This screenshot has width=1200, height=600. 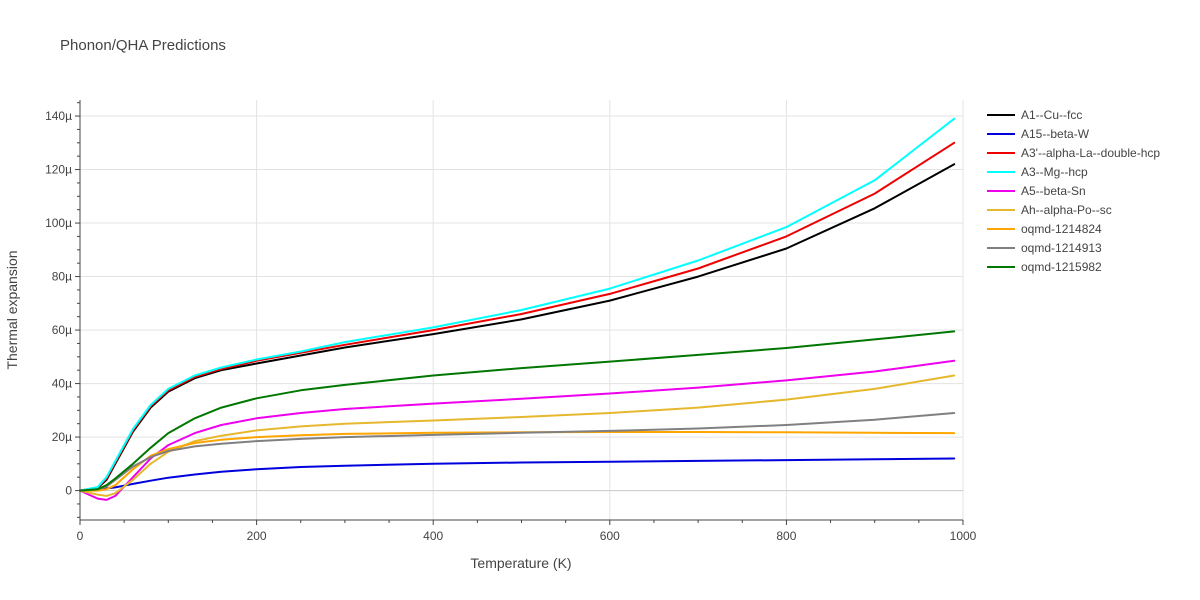 I want to click on y-tick-label: 80µ, so click(x=62, y=277).